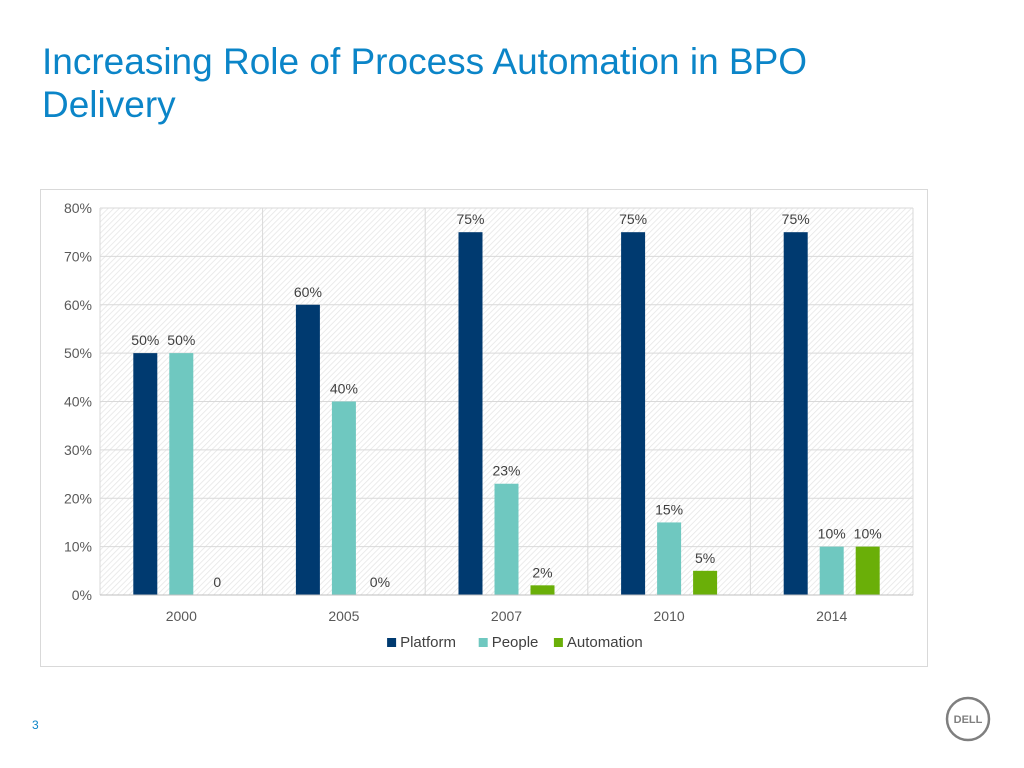 The height and width of the screenshot is (768, 1024). Describe the element at coordinates (506, 471) in the screenshot. I see `data-label: 23%` at that location.